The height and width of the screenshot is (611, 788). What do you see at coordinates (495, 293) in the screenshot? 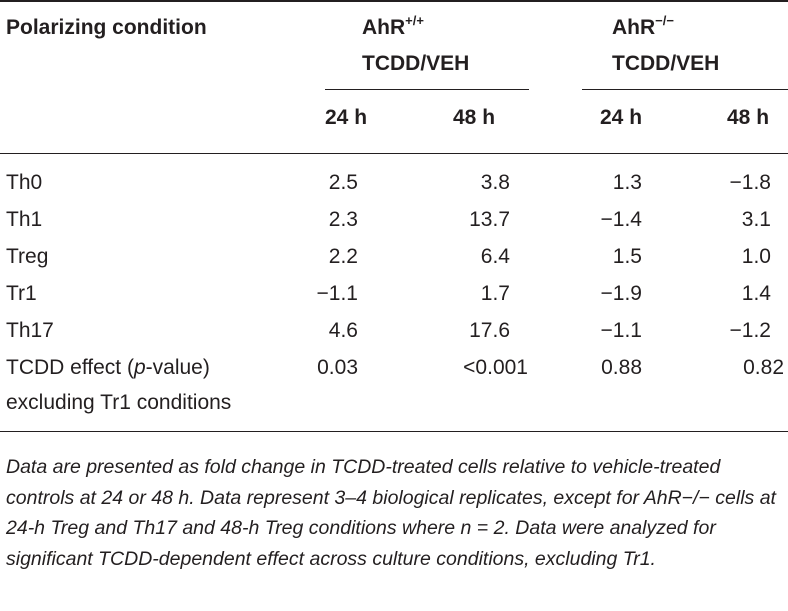
I see `cell-value: 1.7` at bounding box center [495, 293].